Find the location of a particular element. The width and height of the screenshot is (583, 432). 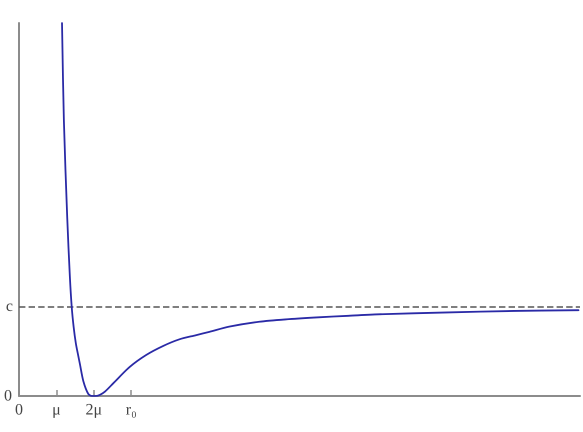

x-tick-label: r₀ is located at coordinates (131, 410).